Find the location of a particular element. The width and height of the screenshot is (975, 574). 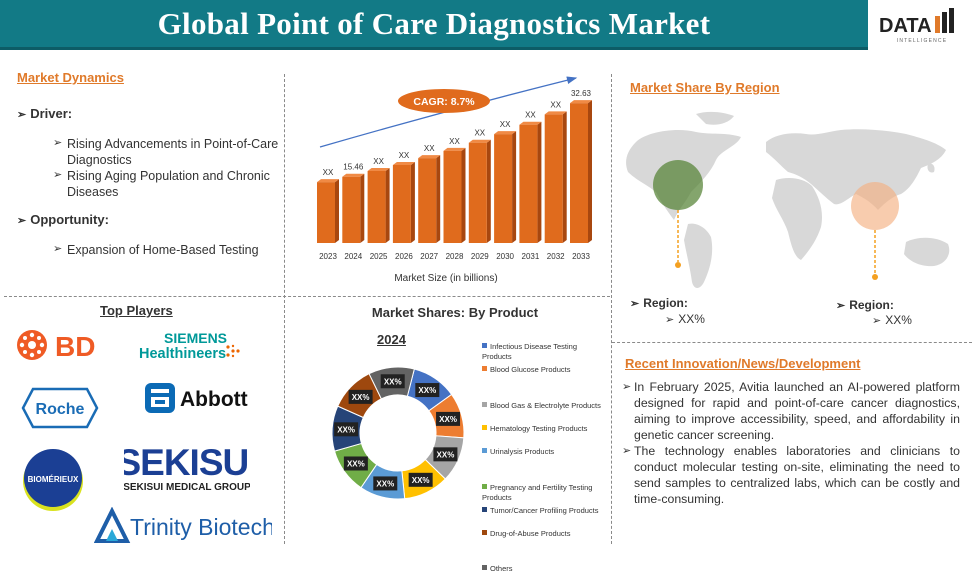

svg-text: BIOMÉRIEUX is located at coordinates (53, 479).